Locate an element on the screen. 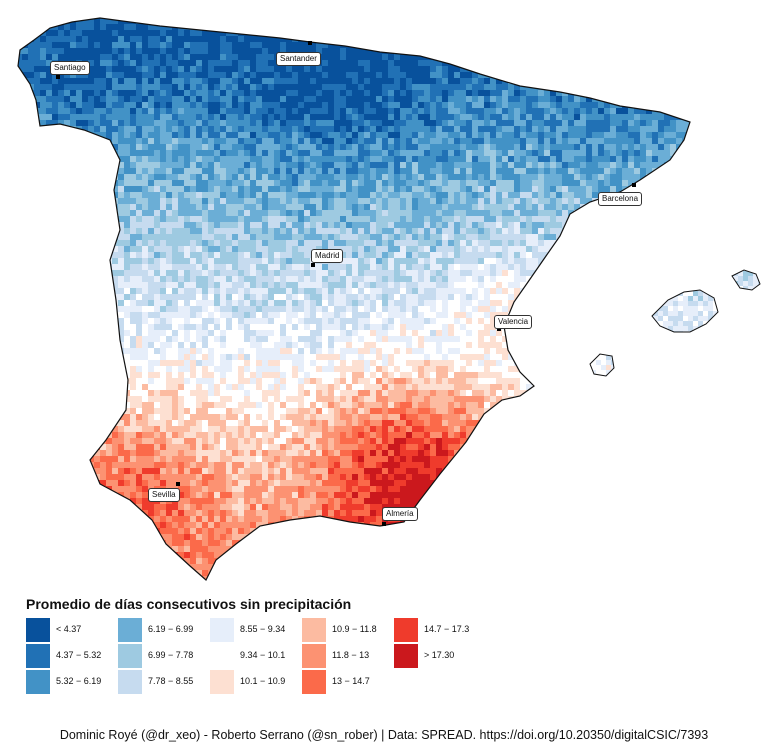 This screenshot has width=768, height=746. legend-label: 11.8 − 13 is located at coordinates (351, 655).